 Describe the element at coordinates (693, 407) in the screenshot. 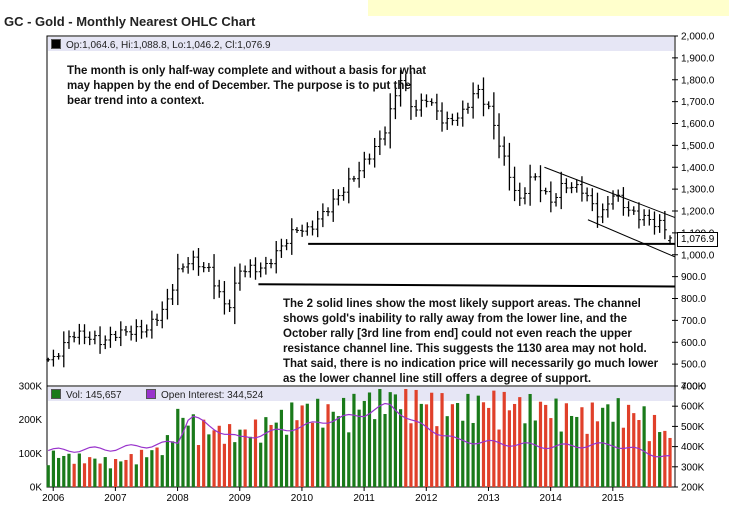

I see `oi-tick-label: 600K` at that location.